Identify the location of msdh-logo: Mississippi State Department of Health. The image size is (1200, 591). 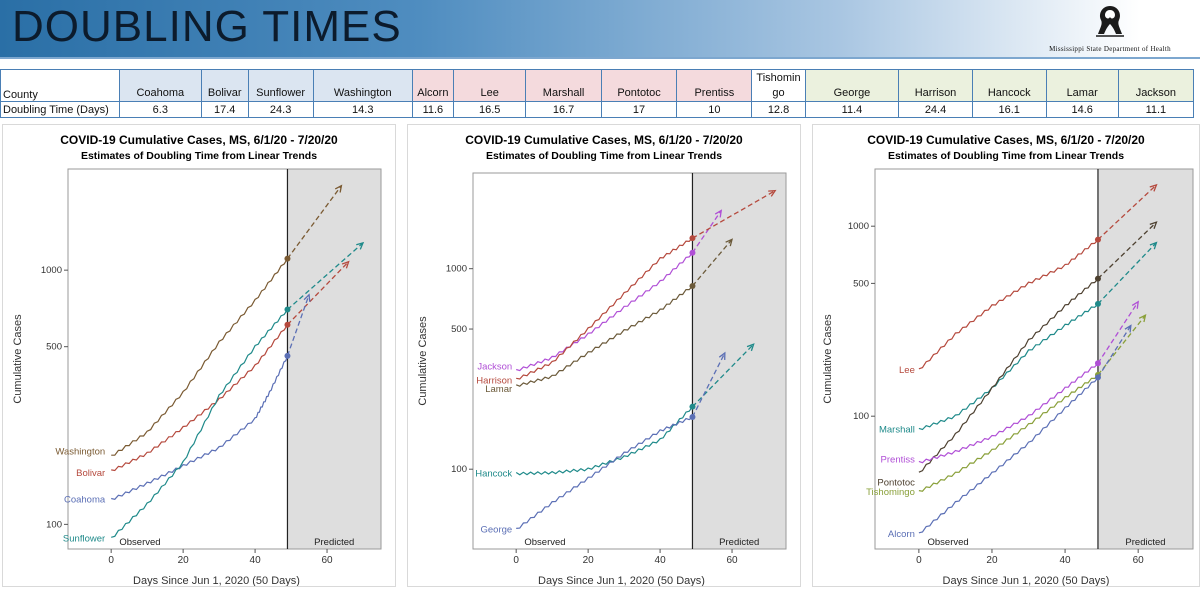
(1110, 29).